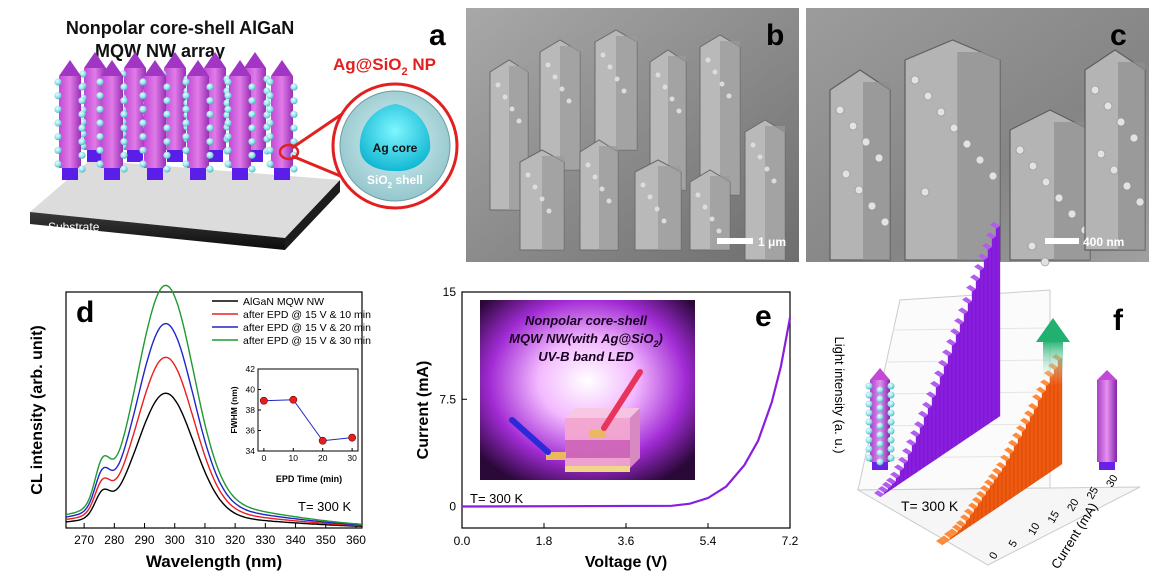 Image resolution: width=1157 pixels, height=583 pixels. Describe the element at coordinates (880, 466) in the screenshot. I see `nw-f-left-base` at that location.